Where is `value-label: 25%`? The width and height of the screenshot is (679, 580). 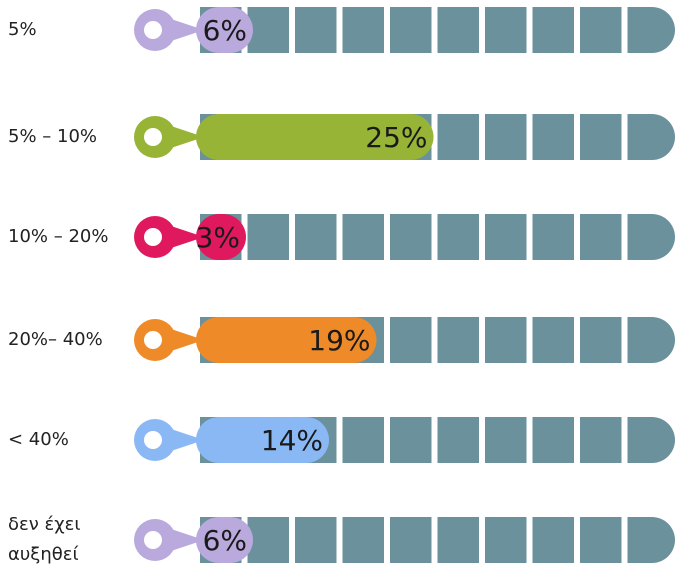 value-label: 25% is located at coordinates (396, 137).